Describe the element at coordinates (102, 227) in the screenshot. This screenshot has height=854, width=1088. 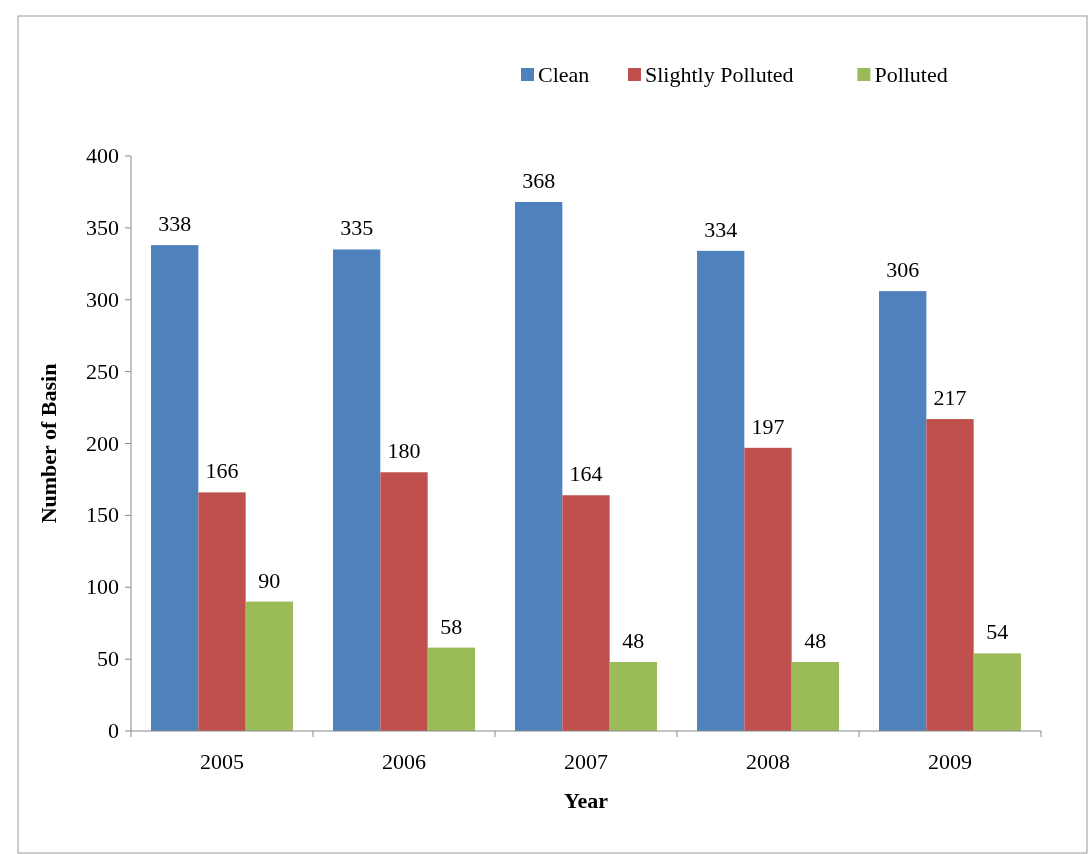
I see `y-tick-label: 350` at that location.